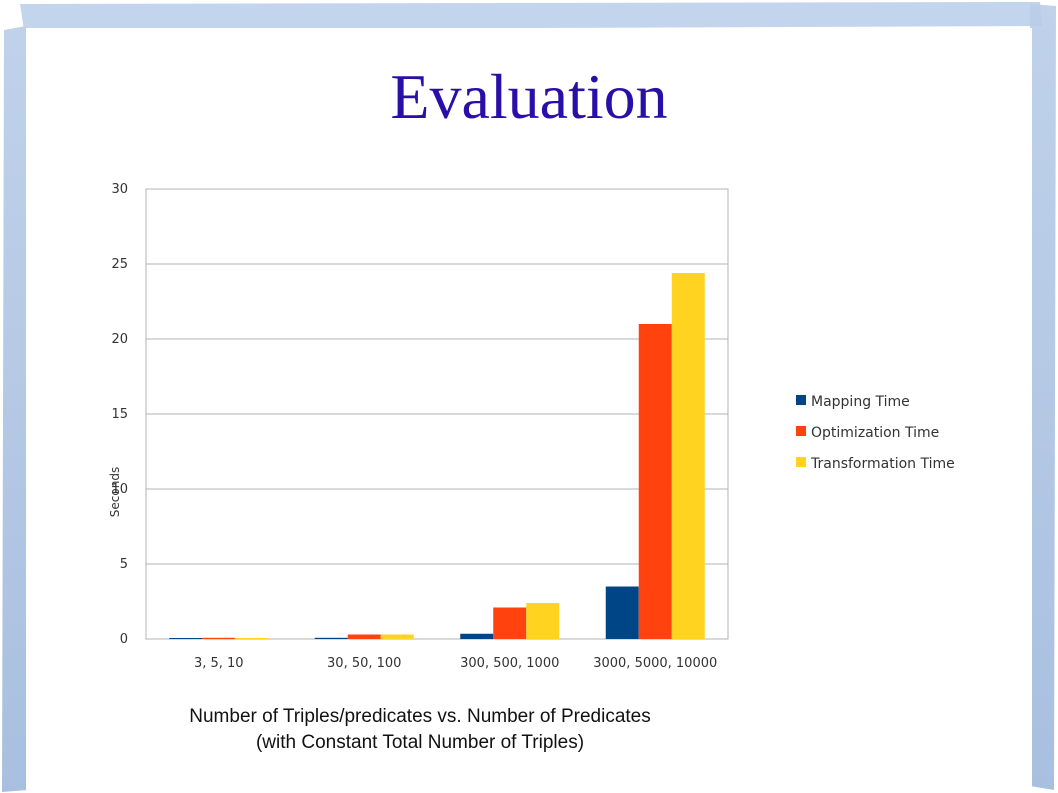 The image size is (1058, 793). I want to click on legend-label: Optimization Time, so click(875, 433).